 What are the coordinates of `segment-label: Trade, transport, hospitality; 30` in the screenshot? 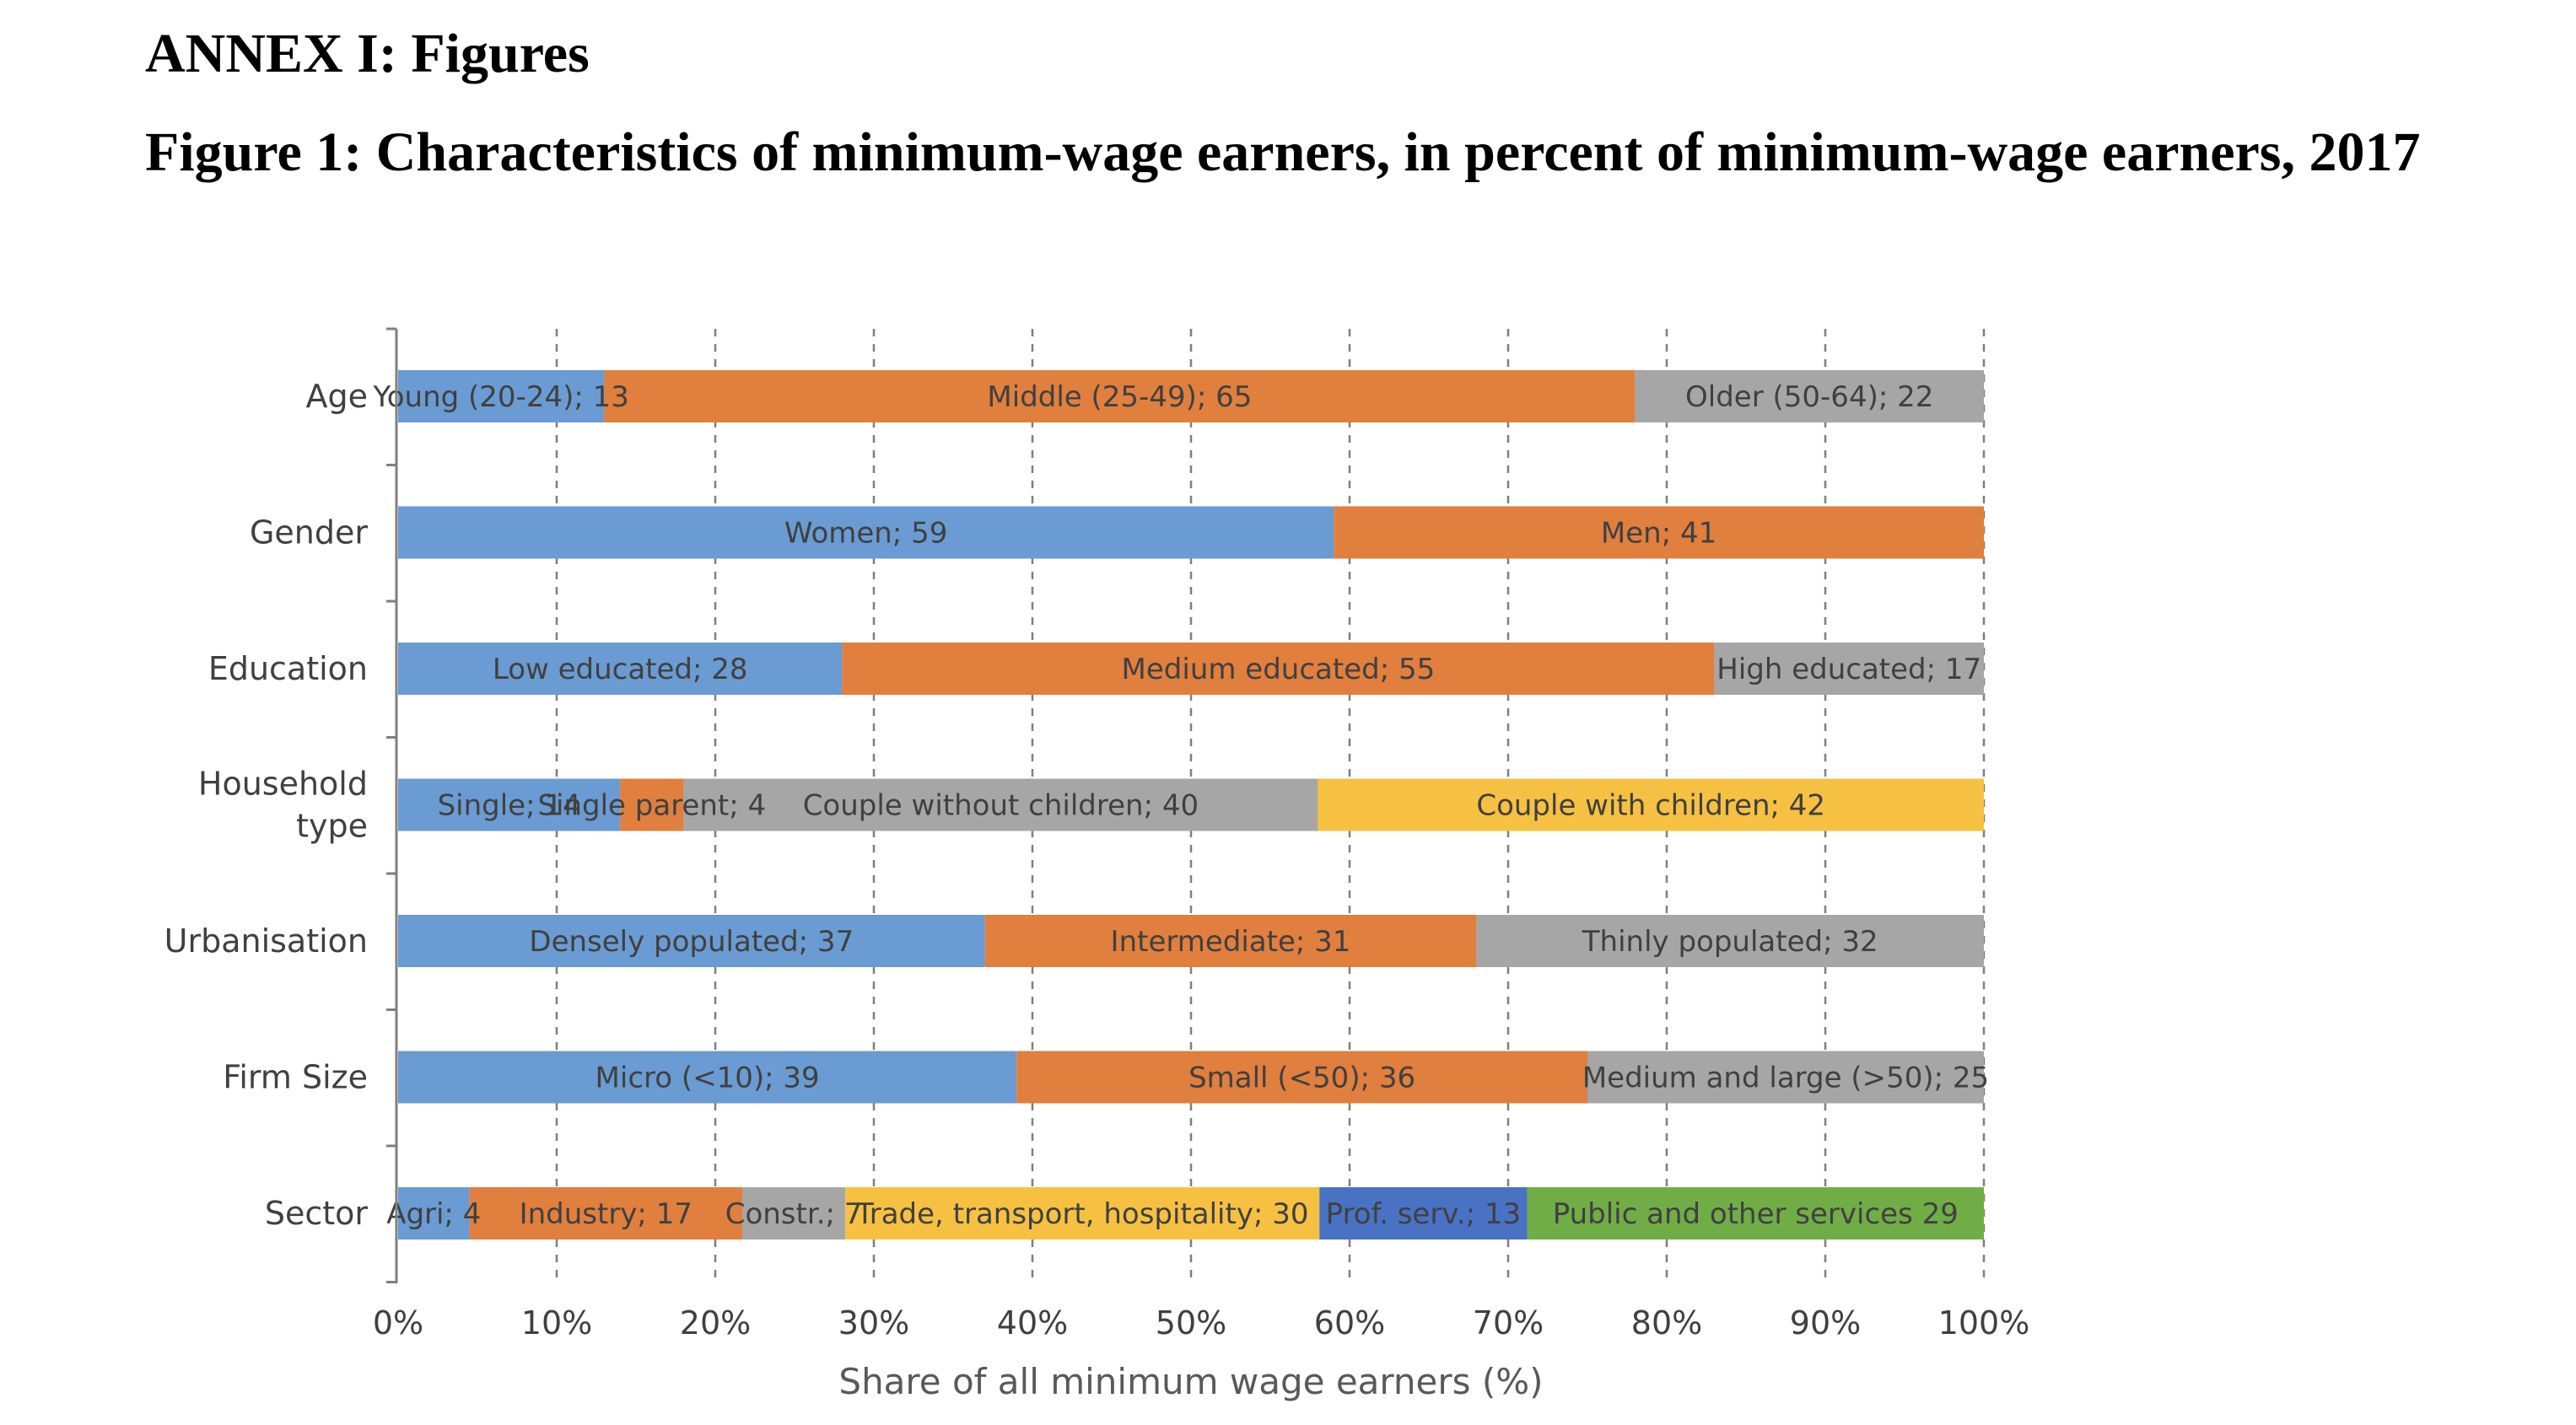 It's located at (1082, 1214).